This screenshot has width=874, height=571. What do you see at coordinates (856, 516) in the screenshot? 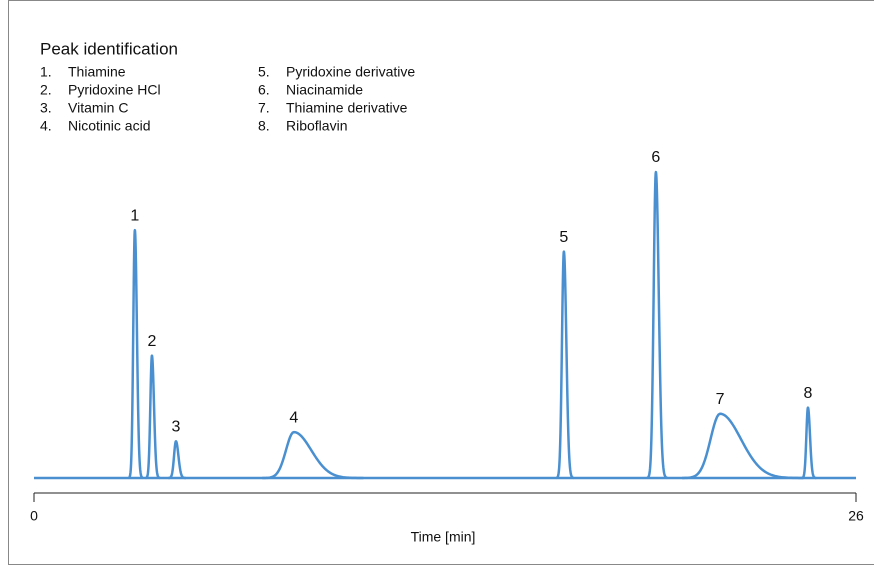
I see `x-tick-label: 26` at bounding box center [856, 516].